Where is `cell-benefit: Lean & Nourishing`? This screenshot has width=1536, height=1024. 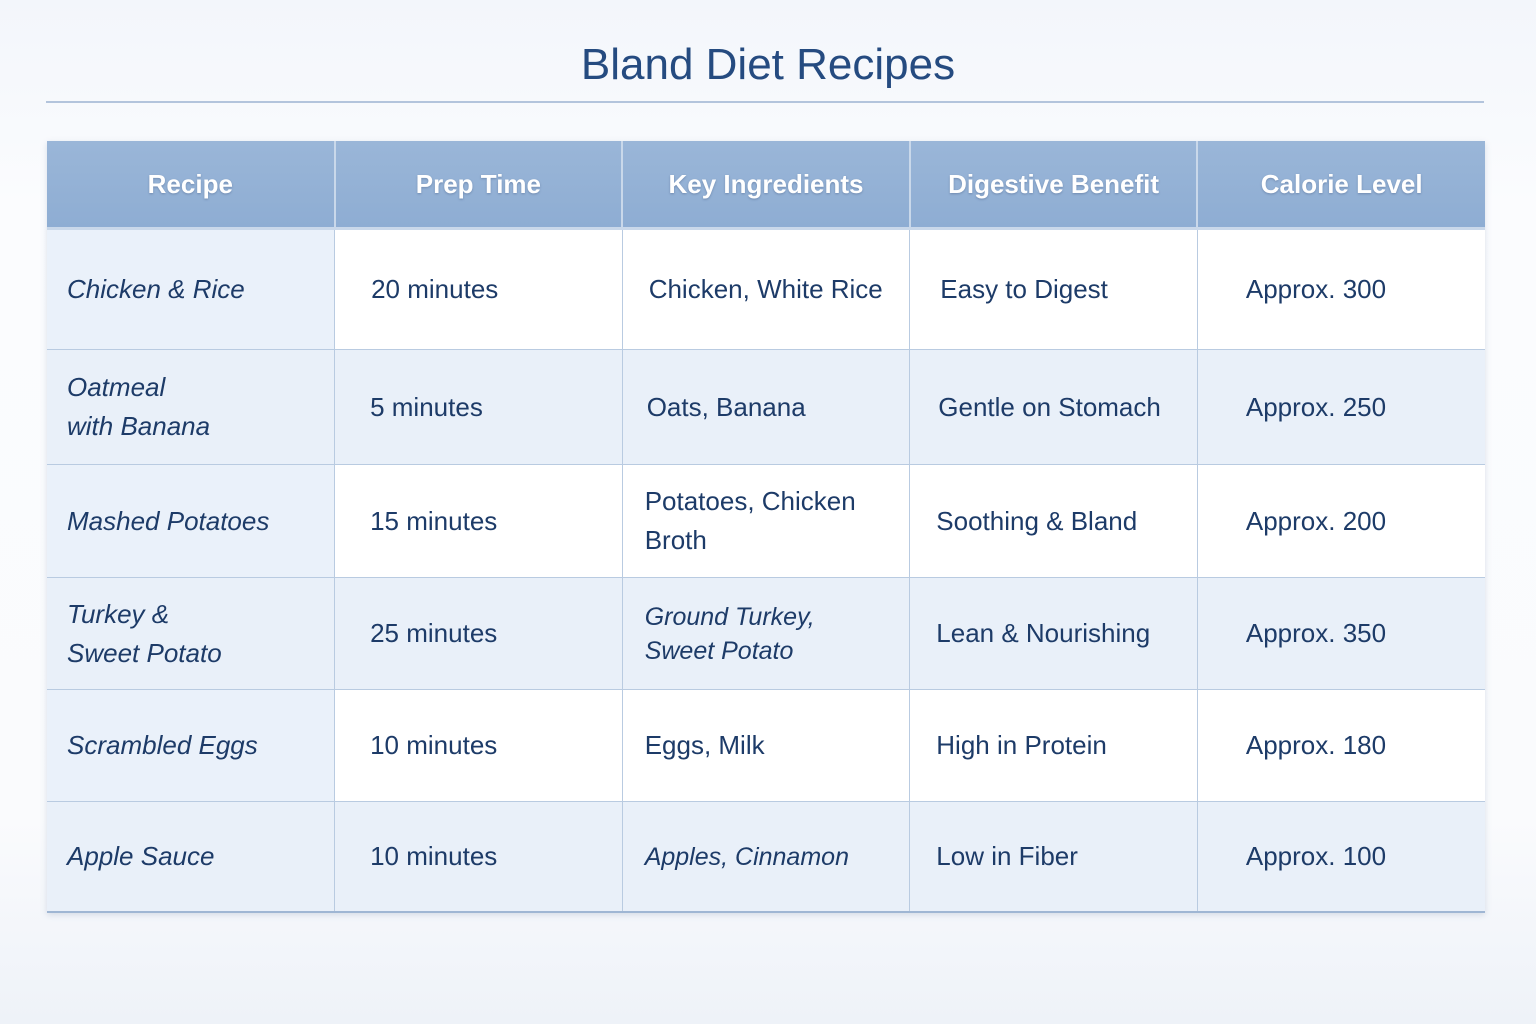 cell-benefit: Lean & Nourishing is located at coordinates (1053, 633).